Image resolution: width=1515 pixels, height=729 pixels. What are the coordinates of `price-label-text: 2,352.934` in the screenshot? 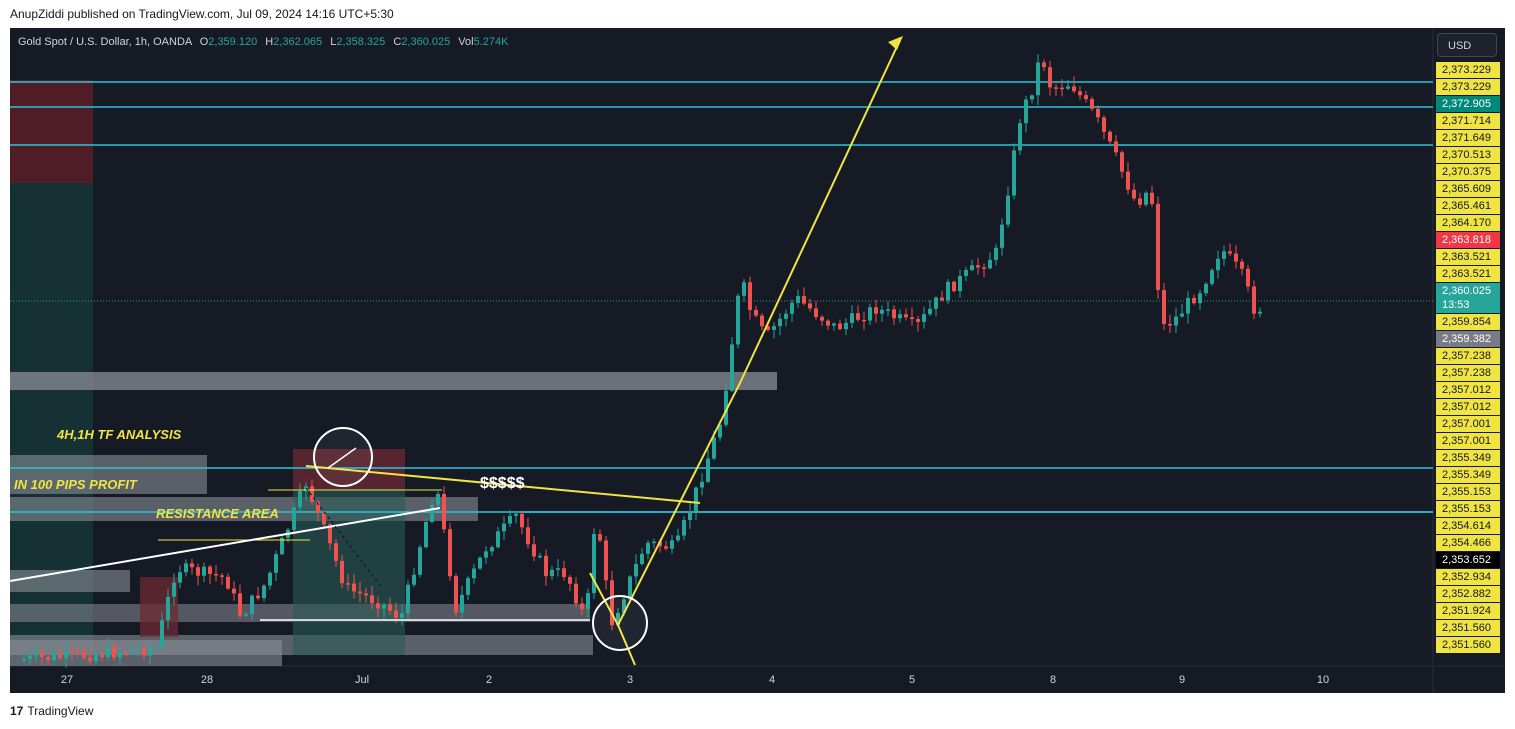 It's located at (1466, 577).